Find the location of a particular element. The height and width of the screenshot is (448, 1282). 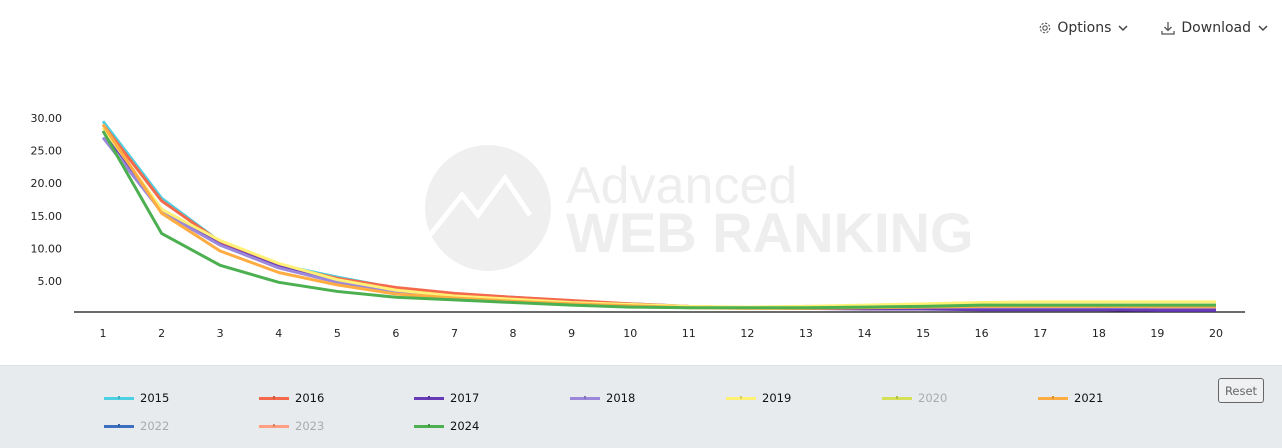

x-tick-label: 15 is located at coordinates (923, 333).